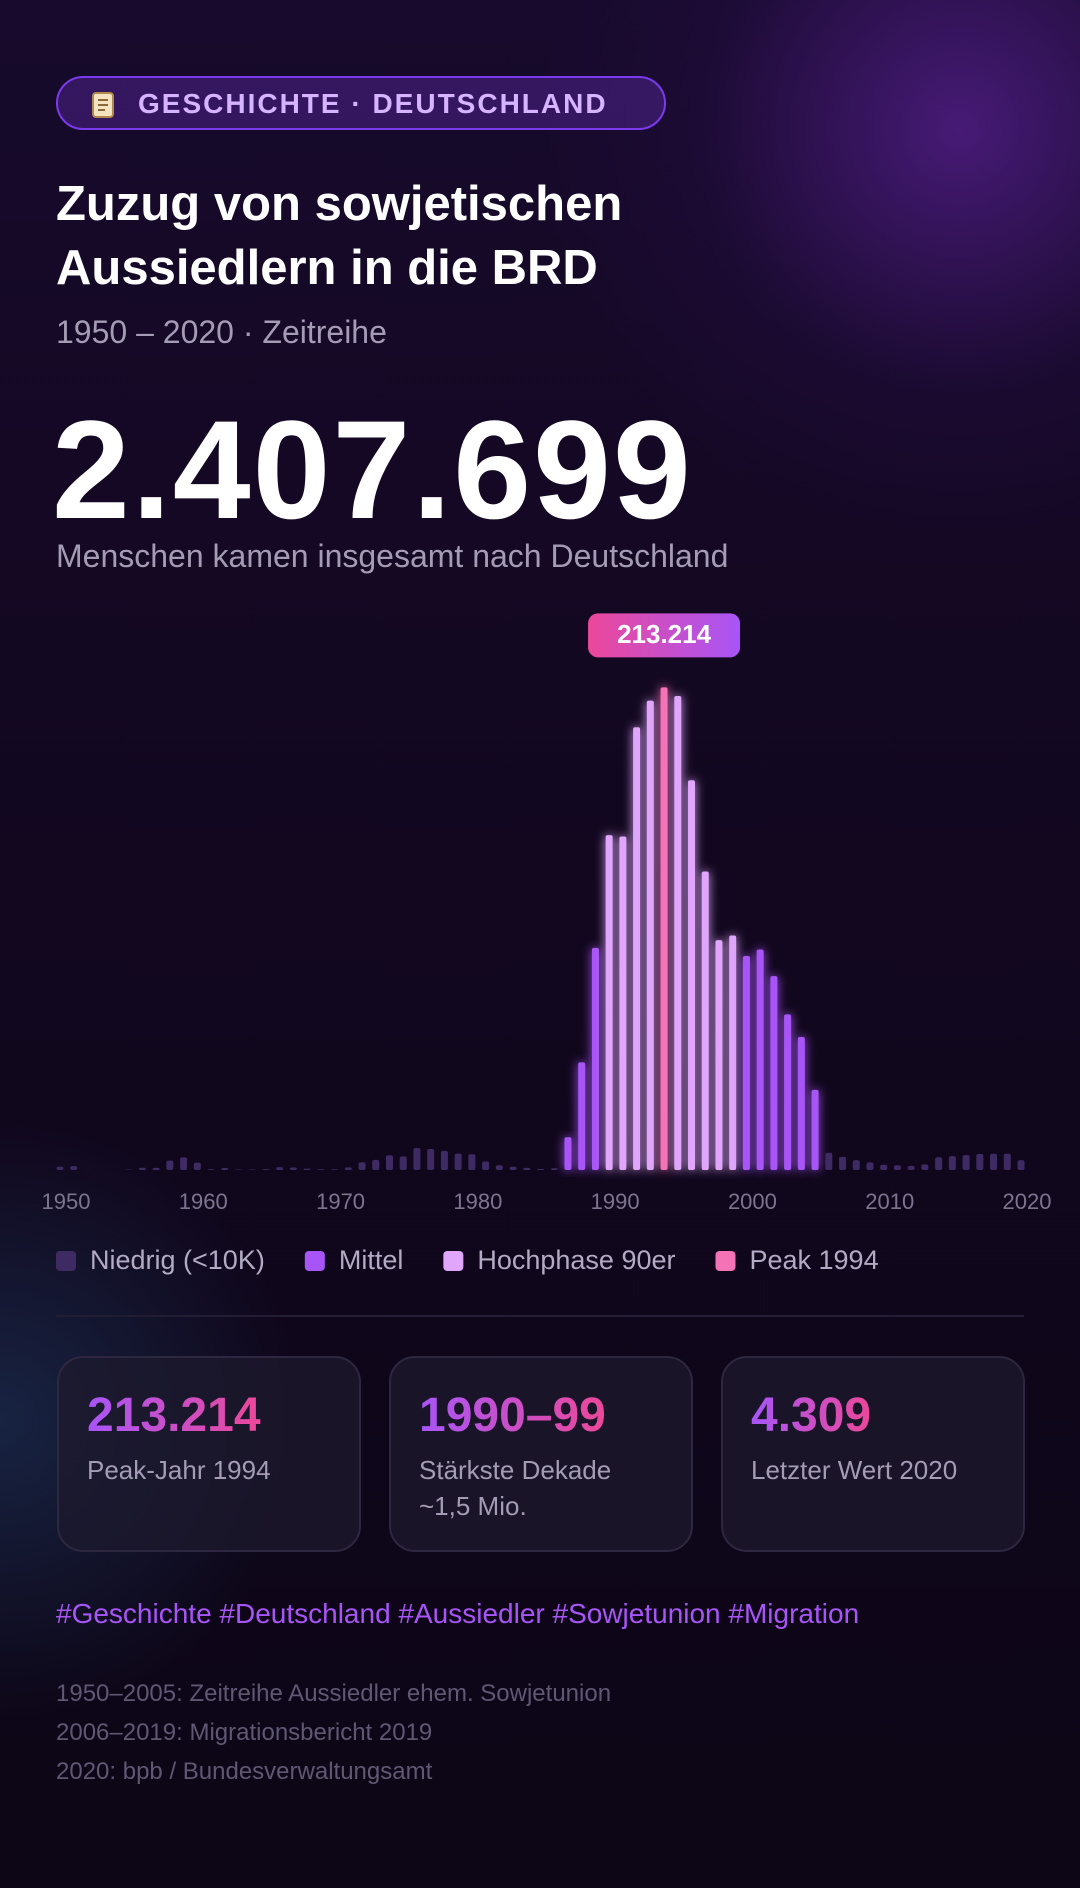 This screenshot has height=1888, width=1080. Describe the element at coordinates (244, 1771) in the screenshot. I see `source-line: 2020: bpb / Bundesverwaltungsamt` at that location.